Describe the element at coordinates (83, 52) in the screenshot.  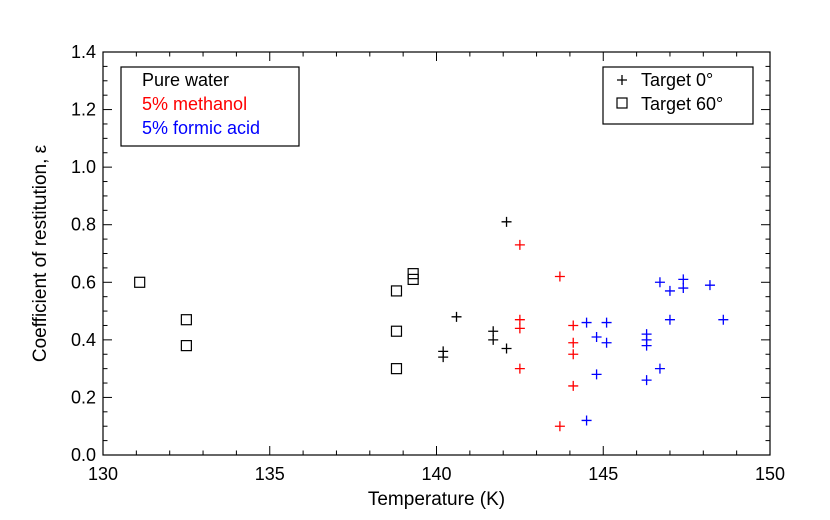
I see `y-tick-label: 1.4` at that location.